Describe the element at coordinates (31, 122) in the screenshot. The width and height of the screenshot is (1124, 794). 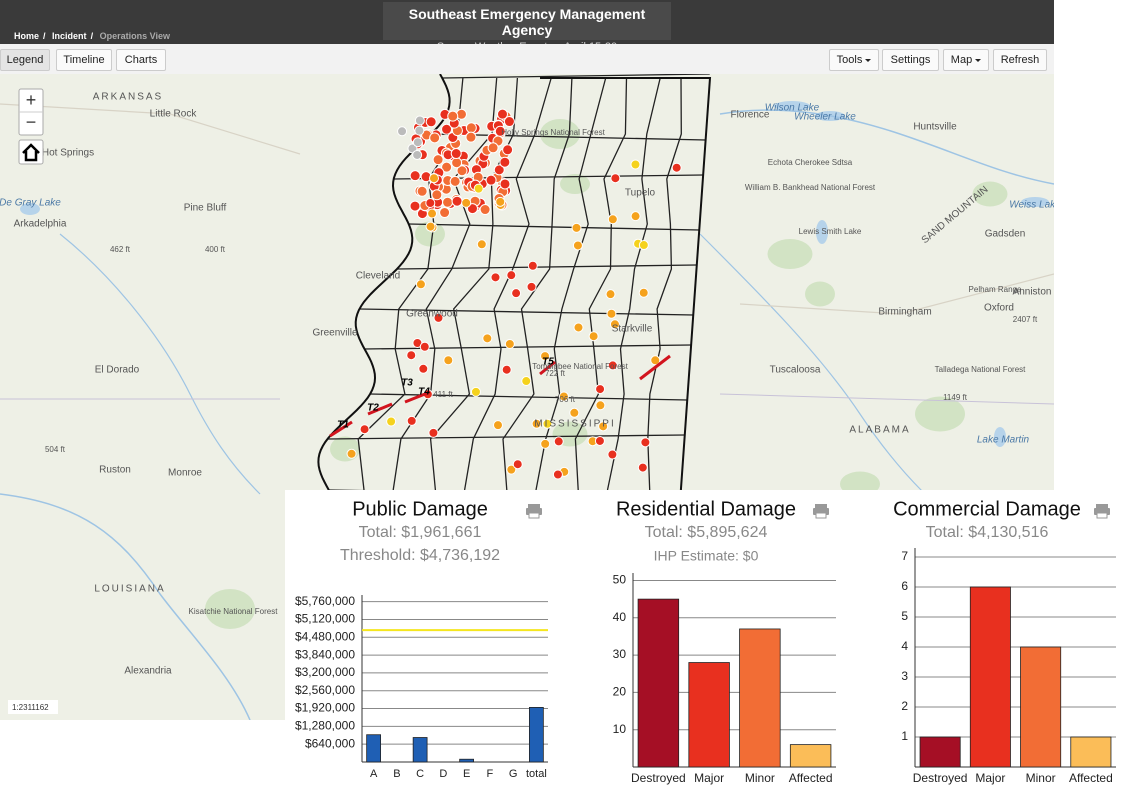
I see `zoom-out-button: −` at that location.